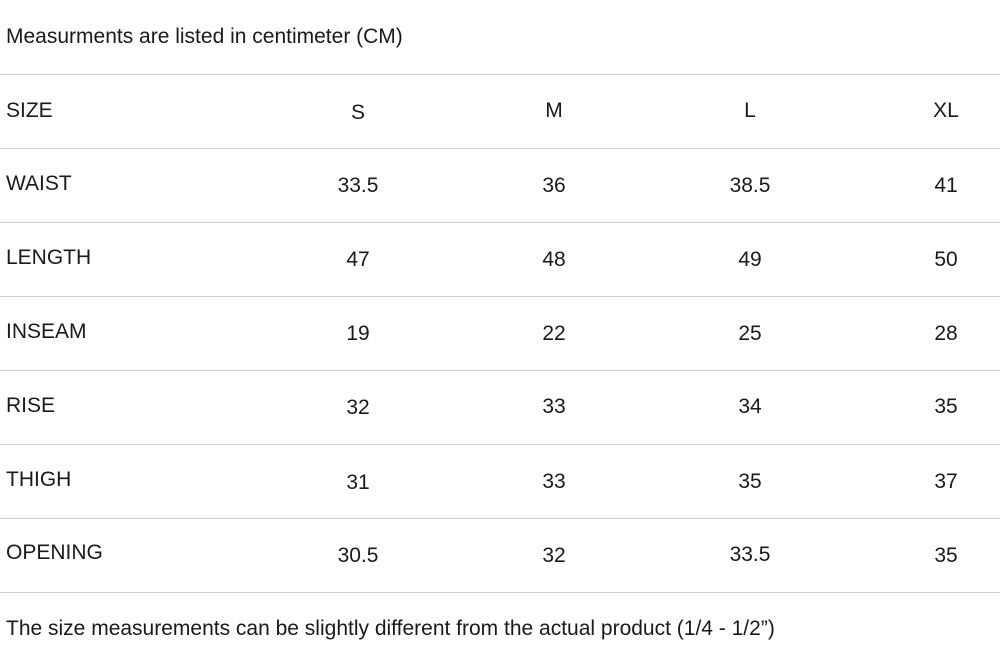 The image size is (1000, 667). Describe the element at coordinates (500, 112) in the screenshot. I see `table-header-row: SIZE S M L XL` at that location.